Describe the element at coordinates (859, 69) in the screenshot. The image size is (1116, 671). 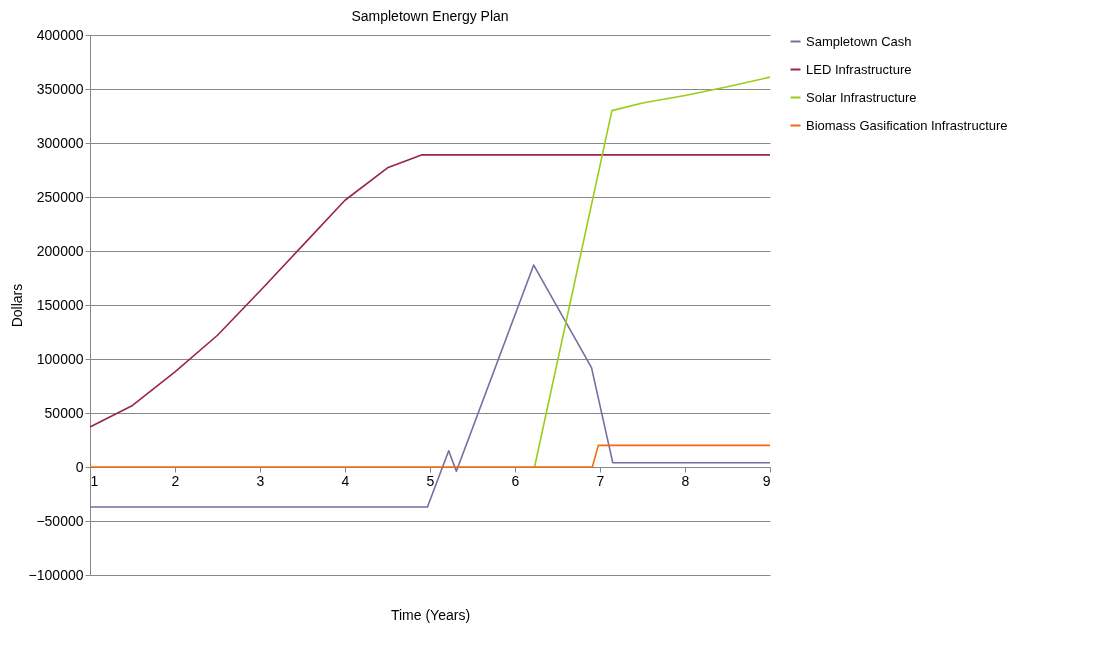
I see `legend-label: LED Infrastructure` at that location.